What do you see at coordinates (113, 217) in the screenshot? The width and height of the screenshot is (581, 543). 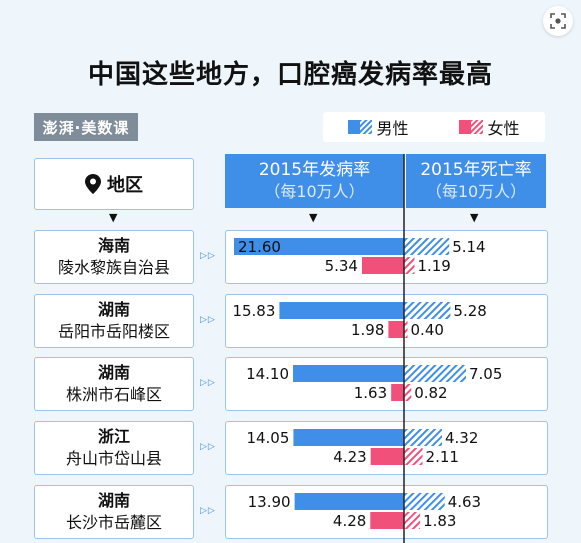 I see `region-down-arrow-icon: ▼` at bounding box center [113, 217].